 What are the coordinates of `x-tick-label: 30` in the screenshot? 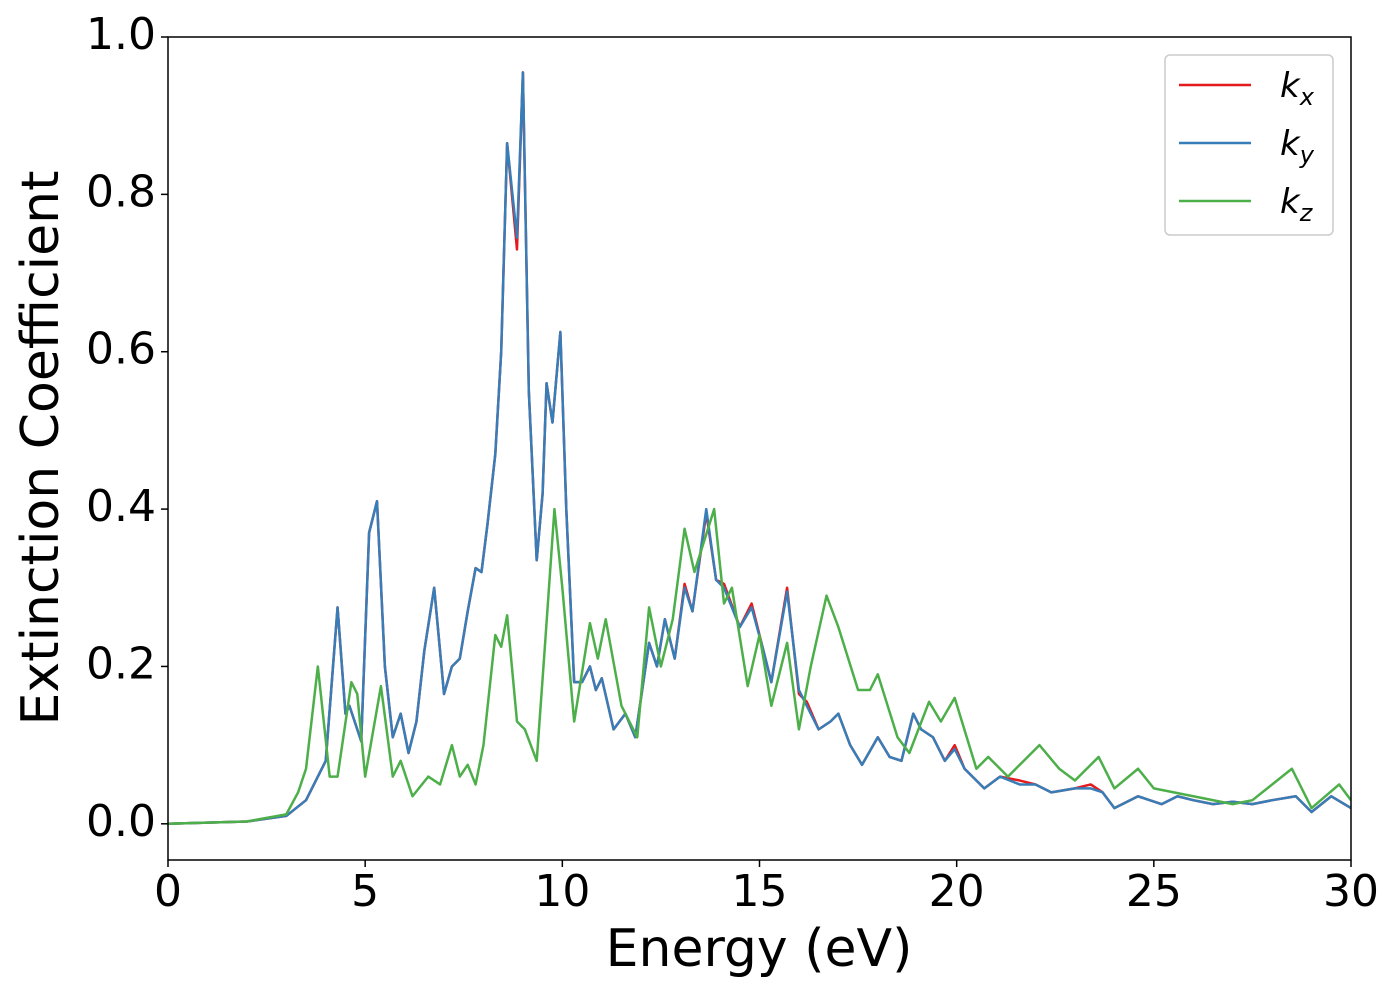 It's located at (1351, 891).